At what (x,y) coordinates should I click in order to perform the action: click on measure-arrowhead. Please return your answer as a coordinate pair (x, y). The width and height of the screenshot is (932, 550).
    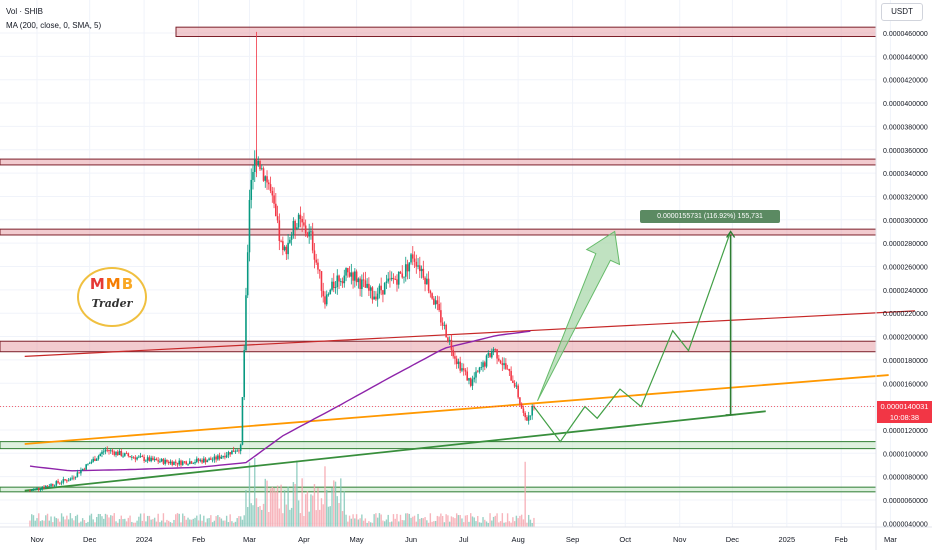
    Looking at the image, I should click on (731, 234).